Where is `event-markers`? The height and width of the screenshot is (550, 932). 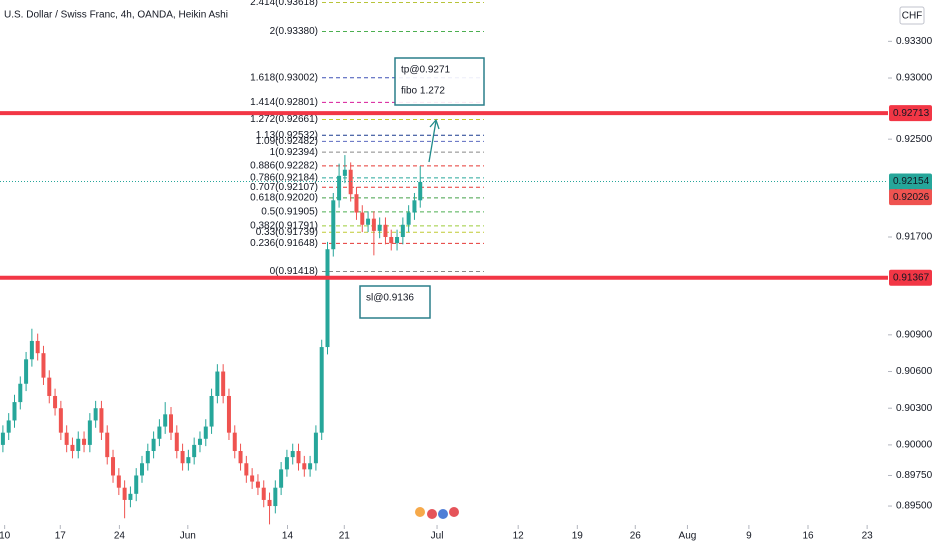 event-markers is located at coordinates (437, 513).